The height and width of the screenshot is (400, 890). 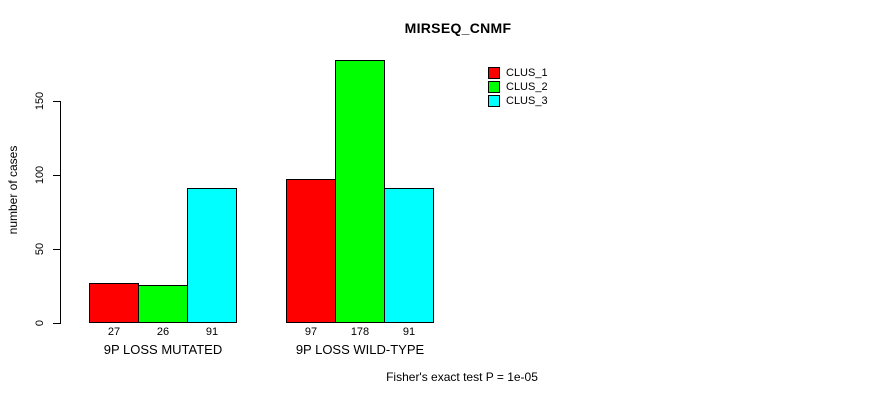 What do you see at coordinates (114, 332) in the screenshot?
I see `bar-value-label: 27` at bounding box center [114, 332].